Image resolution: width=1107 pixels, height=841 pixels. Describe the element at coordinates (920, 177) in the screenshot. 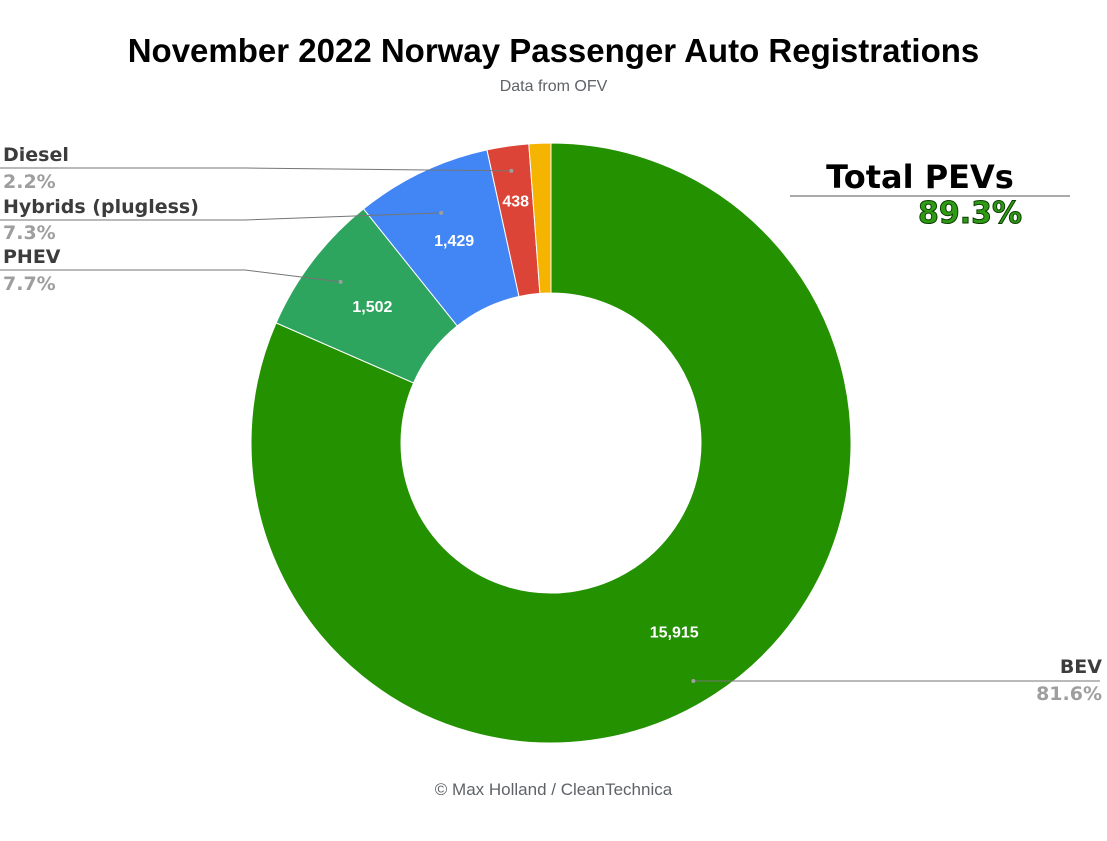

I see `total-pevs-label: Total PEVs` at that location.